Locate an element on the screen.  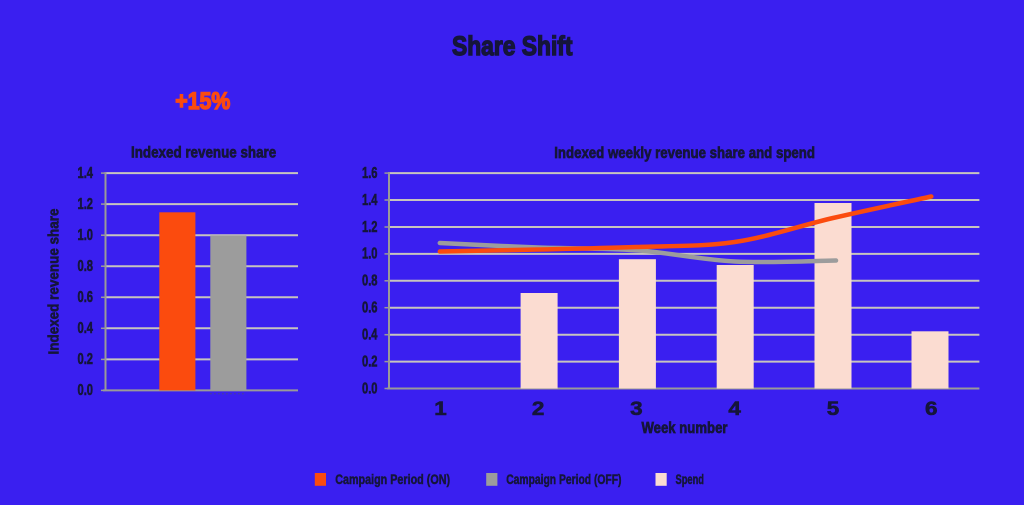
svg-text: 4 is located at coordinates (734, 409).